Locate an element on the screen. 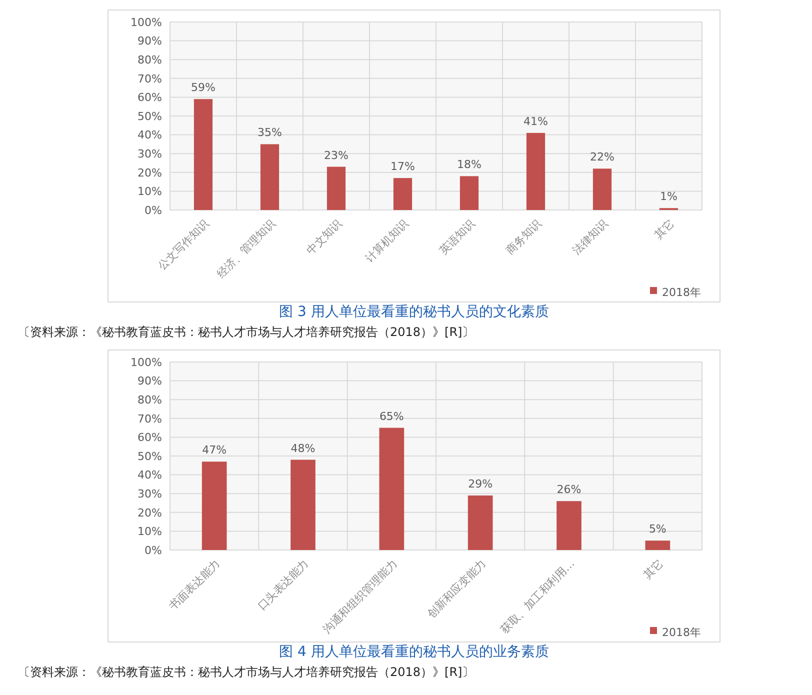 Image resolution: width=812 pixels, height=695 pixels. x-tick-label: 法律知识 is located at coordinates (590, 237).